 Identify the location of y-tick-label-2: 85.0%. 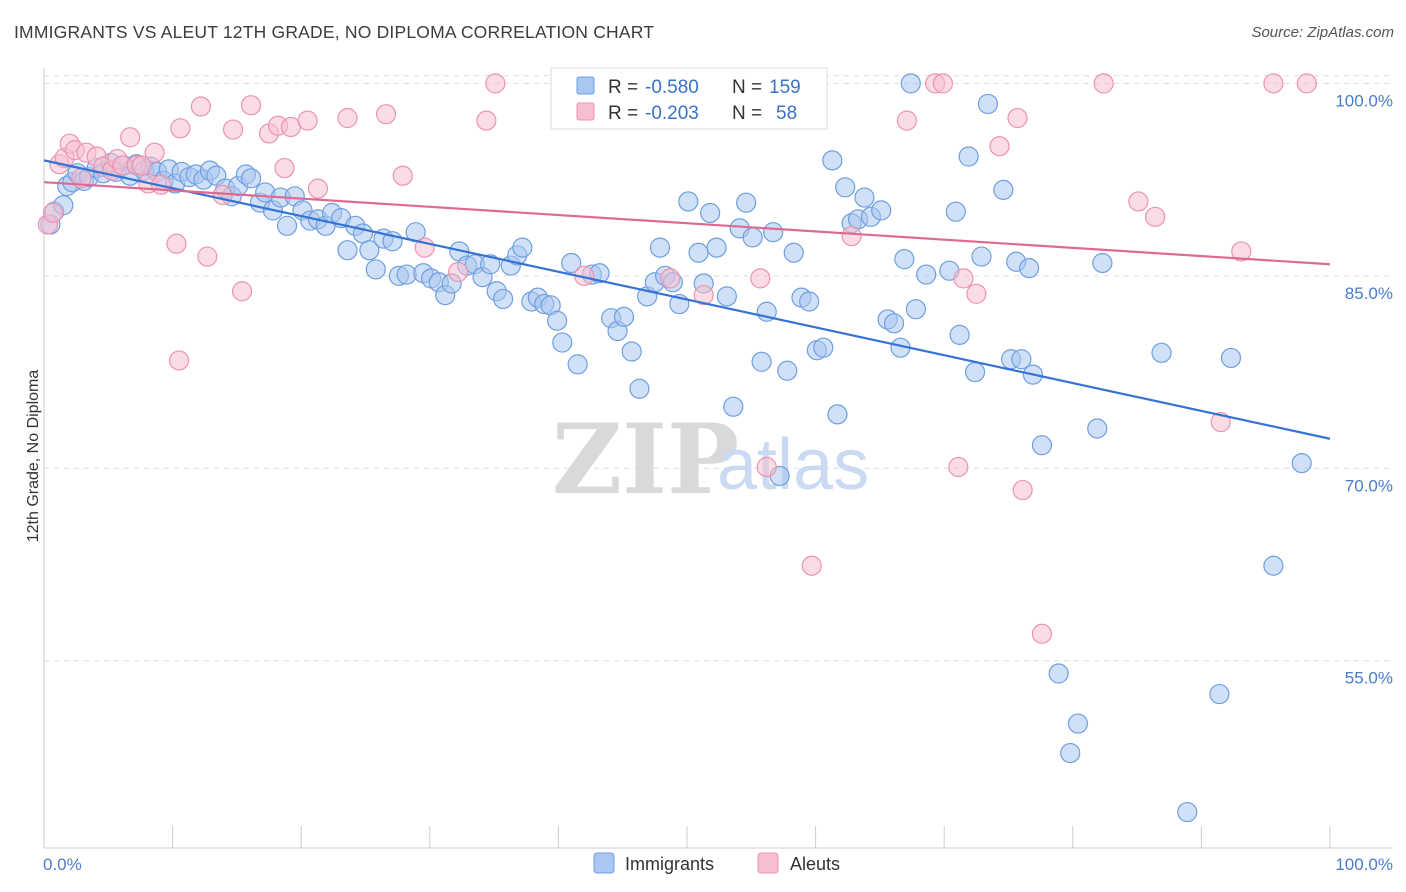
(1369, 293).